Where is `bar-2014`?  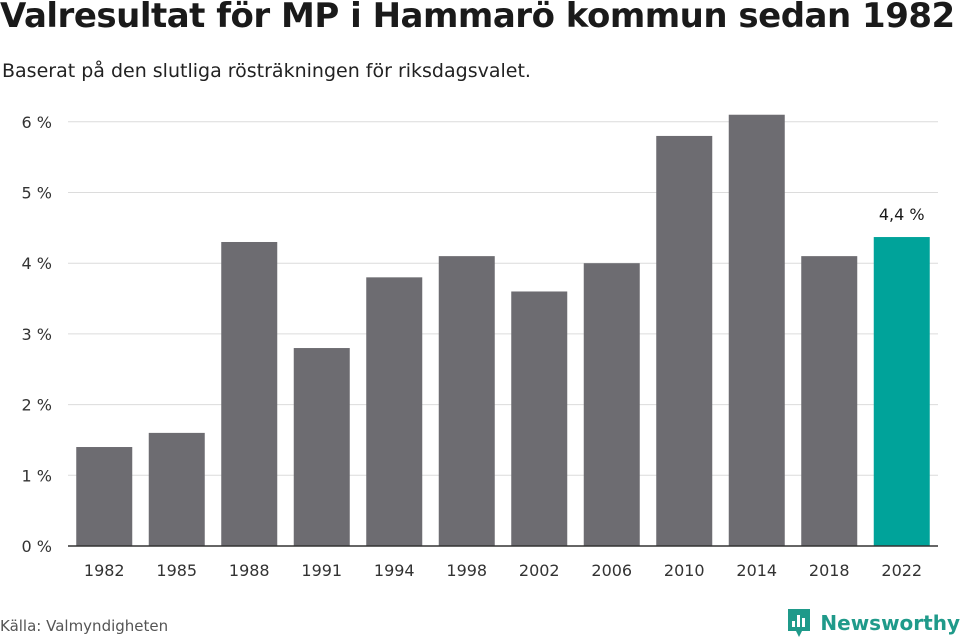
bar-2014 is located at coordinates (756, 330).